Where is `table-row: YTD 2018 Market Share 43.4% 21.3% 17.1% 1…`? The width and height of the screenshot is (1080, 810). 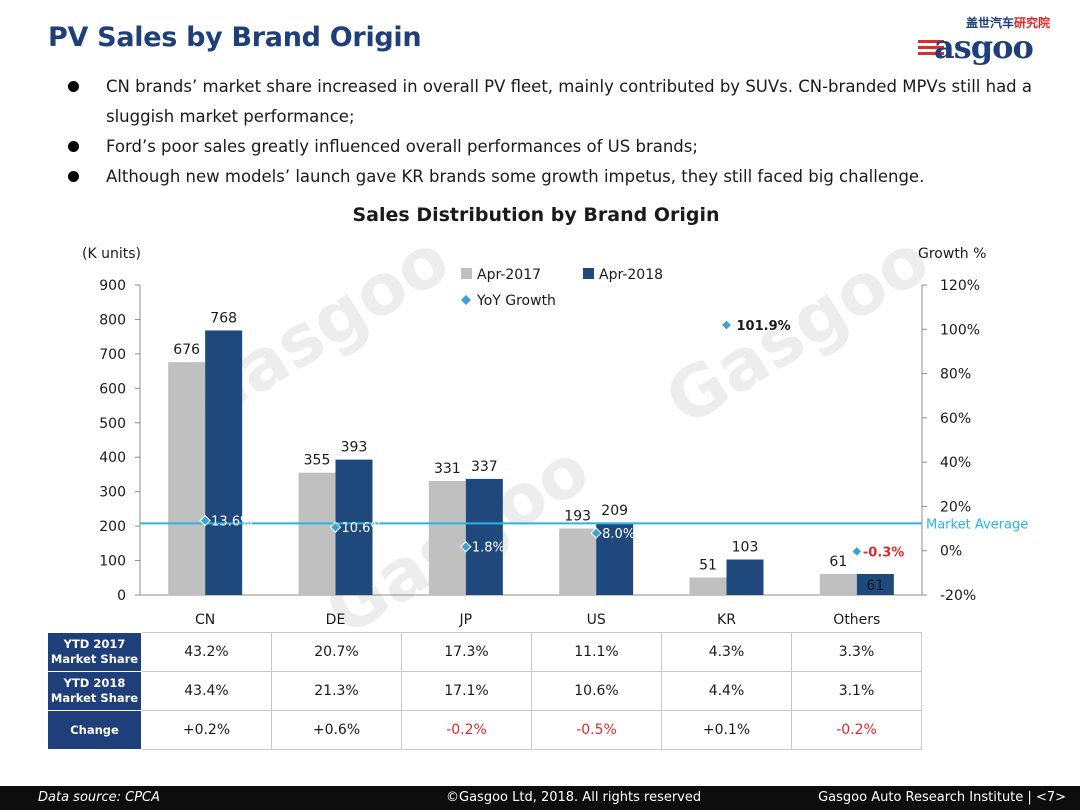 table-row: YTD 2018 Market Share 43.4% 21.3% 17.1% 1… is located at coordinates (484, 691).